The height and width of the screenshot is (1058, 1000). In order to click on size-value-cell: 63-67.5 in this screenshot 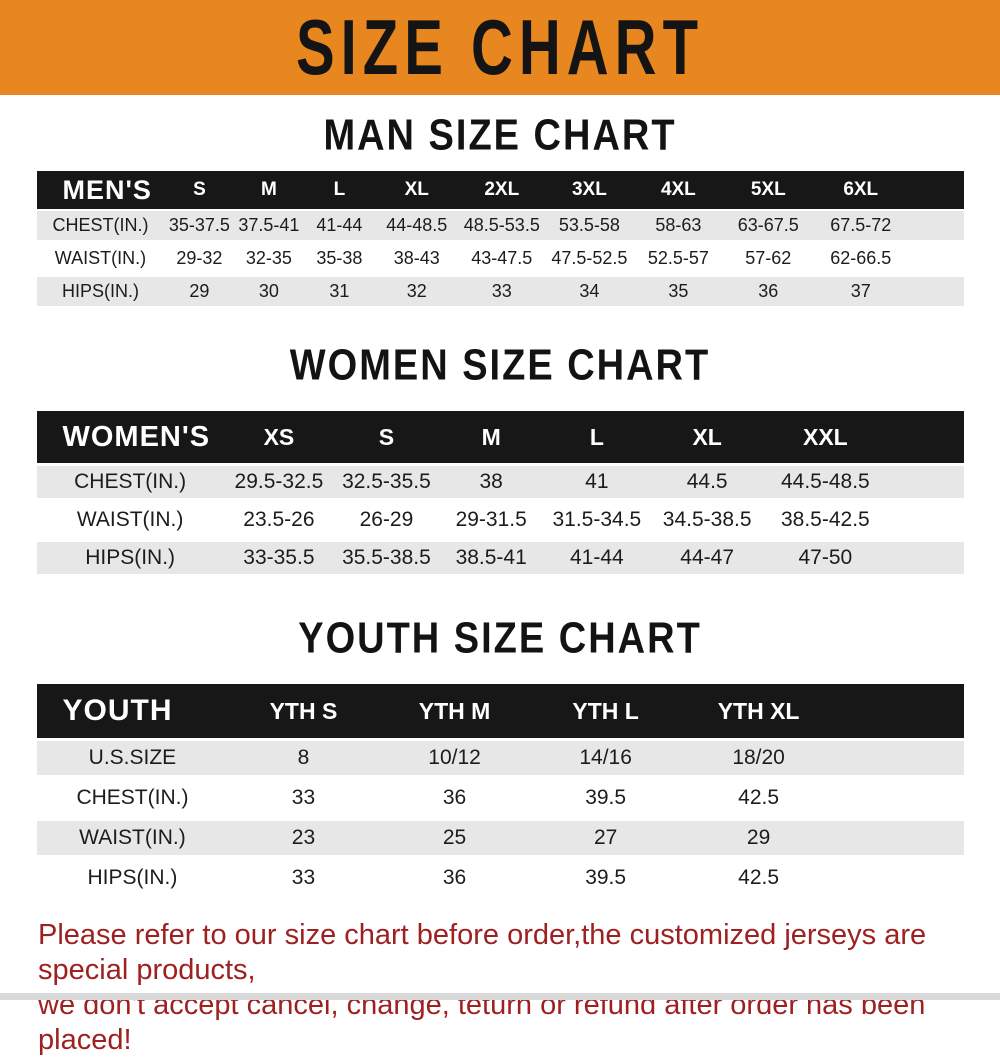, I will do `click(768, 225)`.